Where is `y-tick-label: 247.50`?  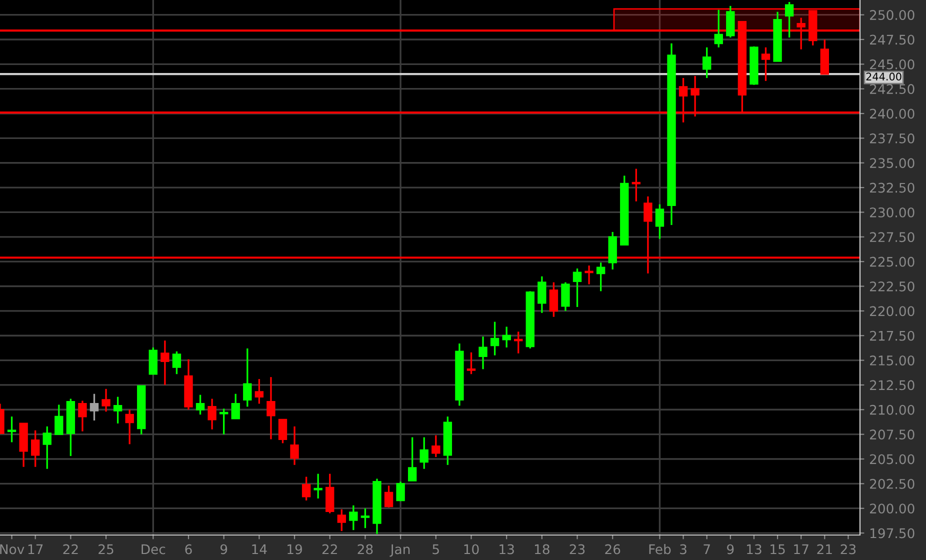
y-tick-label: 247.50 is located at coordinates (892, 39).